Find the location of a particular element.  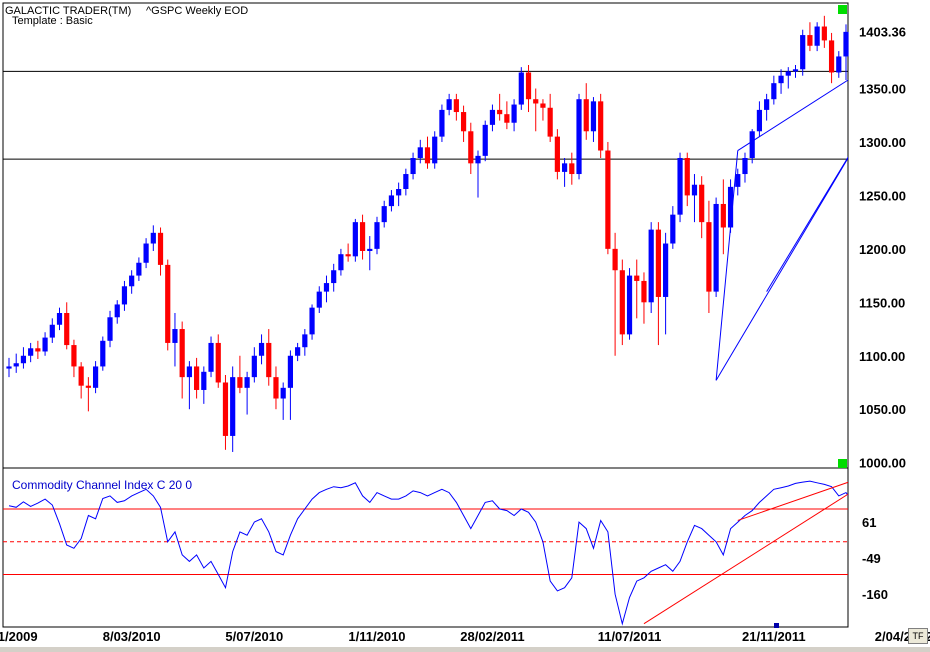

price-tick-label: 1350.00 is located at coordinates (882, 89).